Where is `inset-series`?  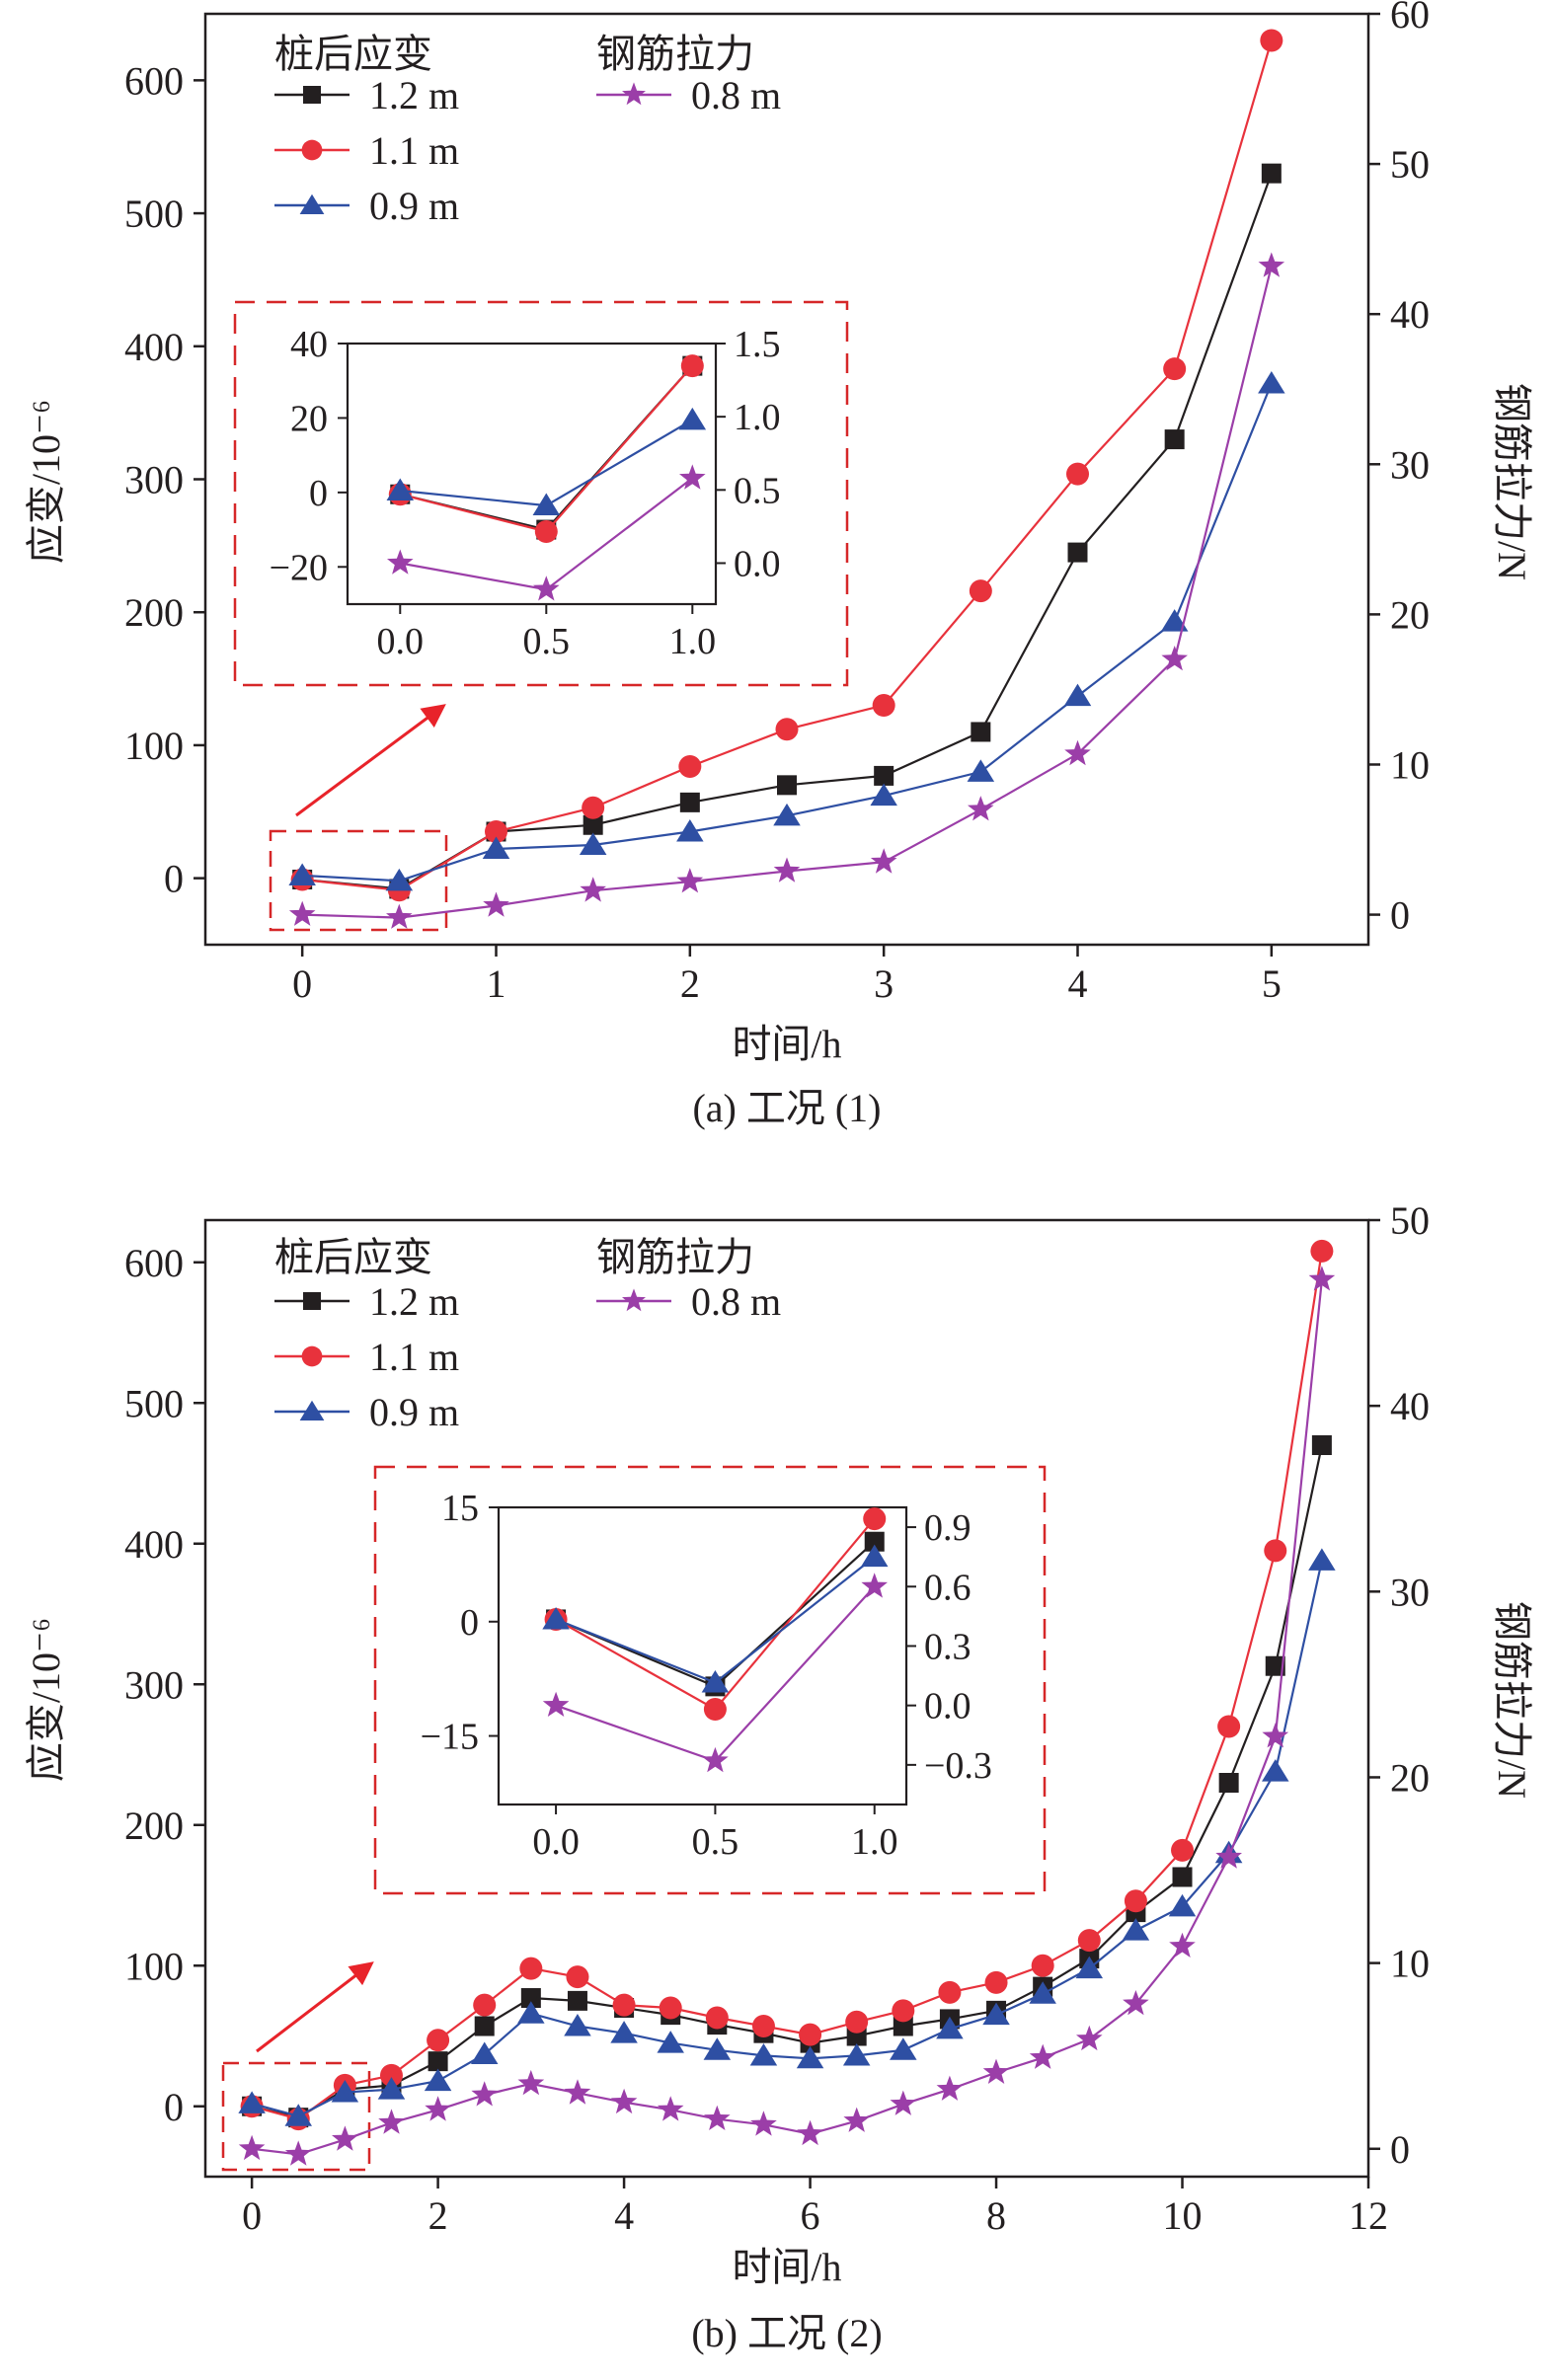 inset-series is located at coordinates (547, 477).